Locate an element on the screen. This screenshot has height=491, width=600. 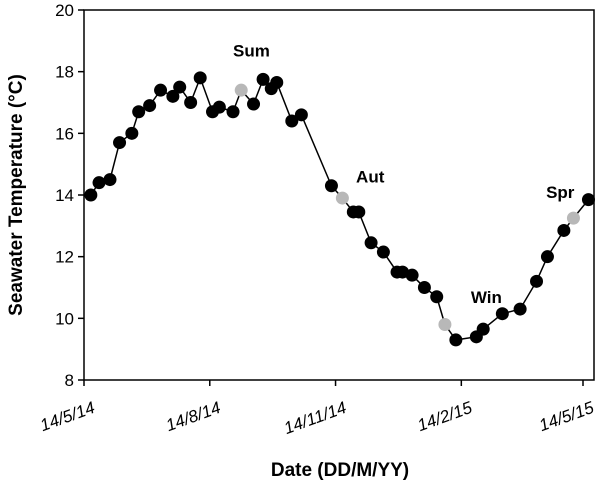
y-tick-label: 16 is located at coordinates (64, 133).